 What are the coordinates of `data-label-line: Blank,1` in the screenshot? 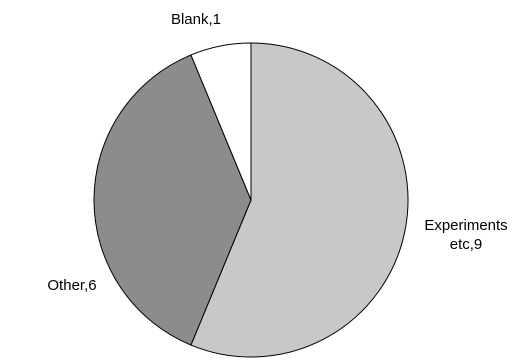 It's located at (196, 19).